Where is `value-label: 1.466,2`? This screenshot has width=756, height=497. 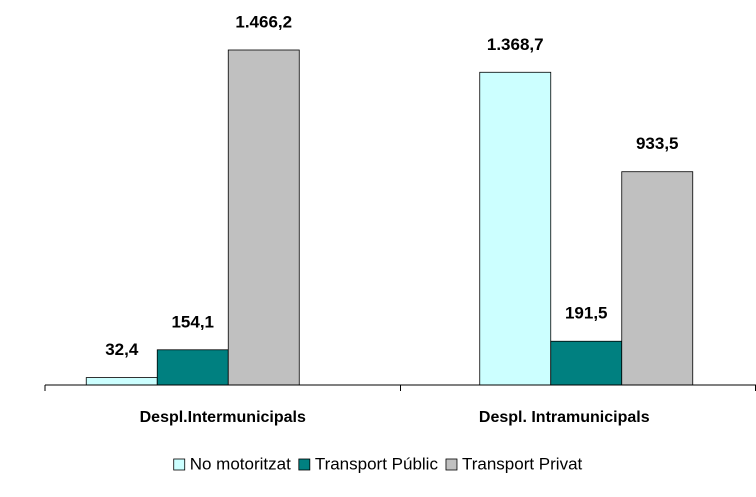
value-label: 1.466,2 is located at coordinates (263, 21).